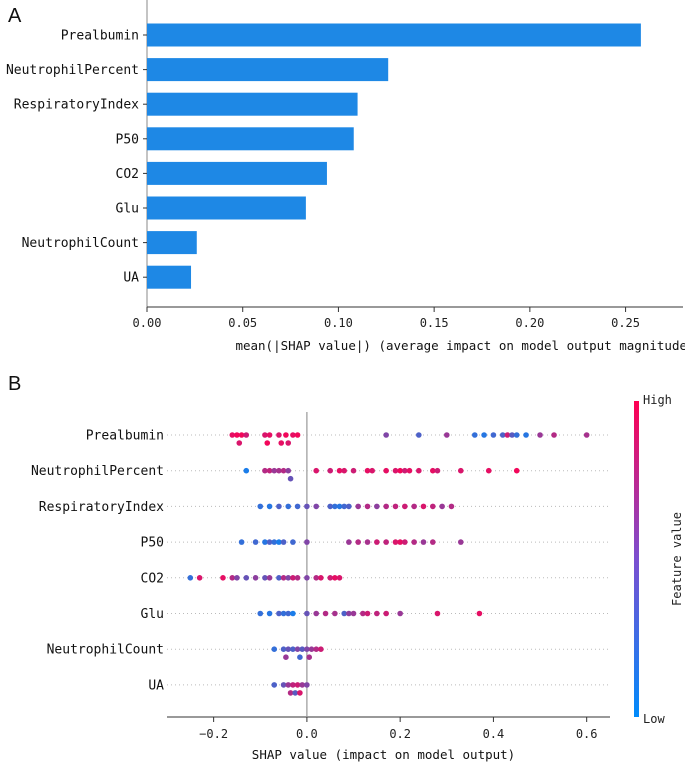  What do you see at coordinates (15, 16) in the screenshot?
I see `panel-label-a: A` at bounding box center [15, 16].